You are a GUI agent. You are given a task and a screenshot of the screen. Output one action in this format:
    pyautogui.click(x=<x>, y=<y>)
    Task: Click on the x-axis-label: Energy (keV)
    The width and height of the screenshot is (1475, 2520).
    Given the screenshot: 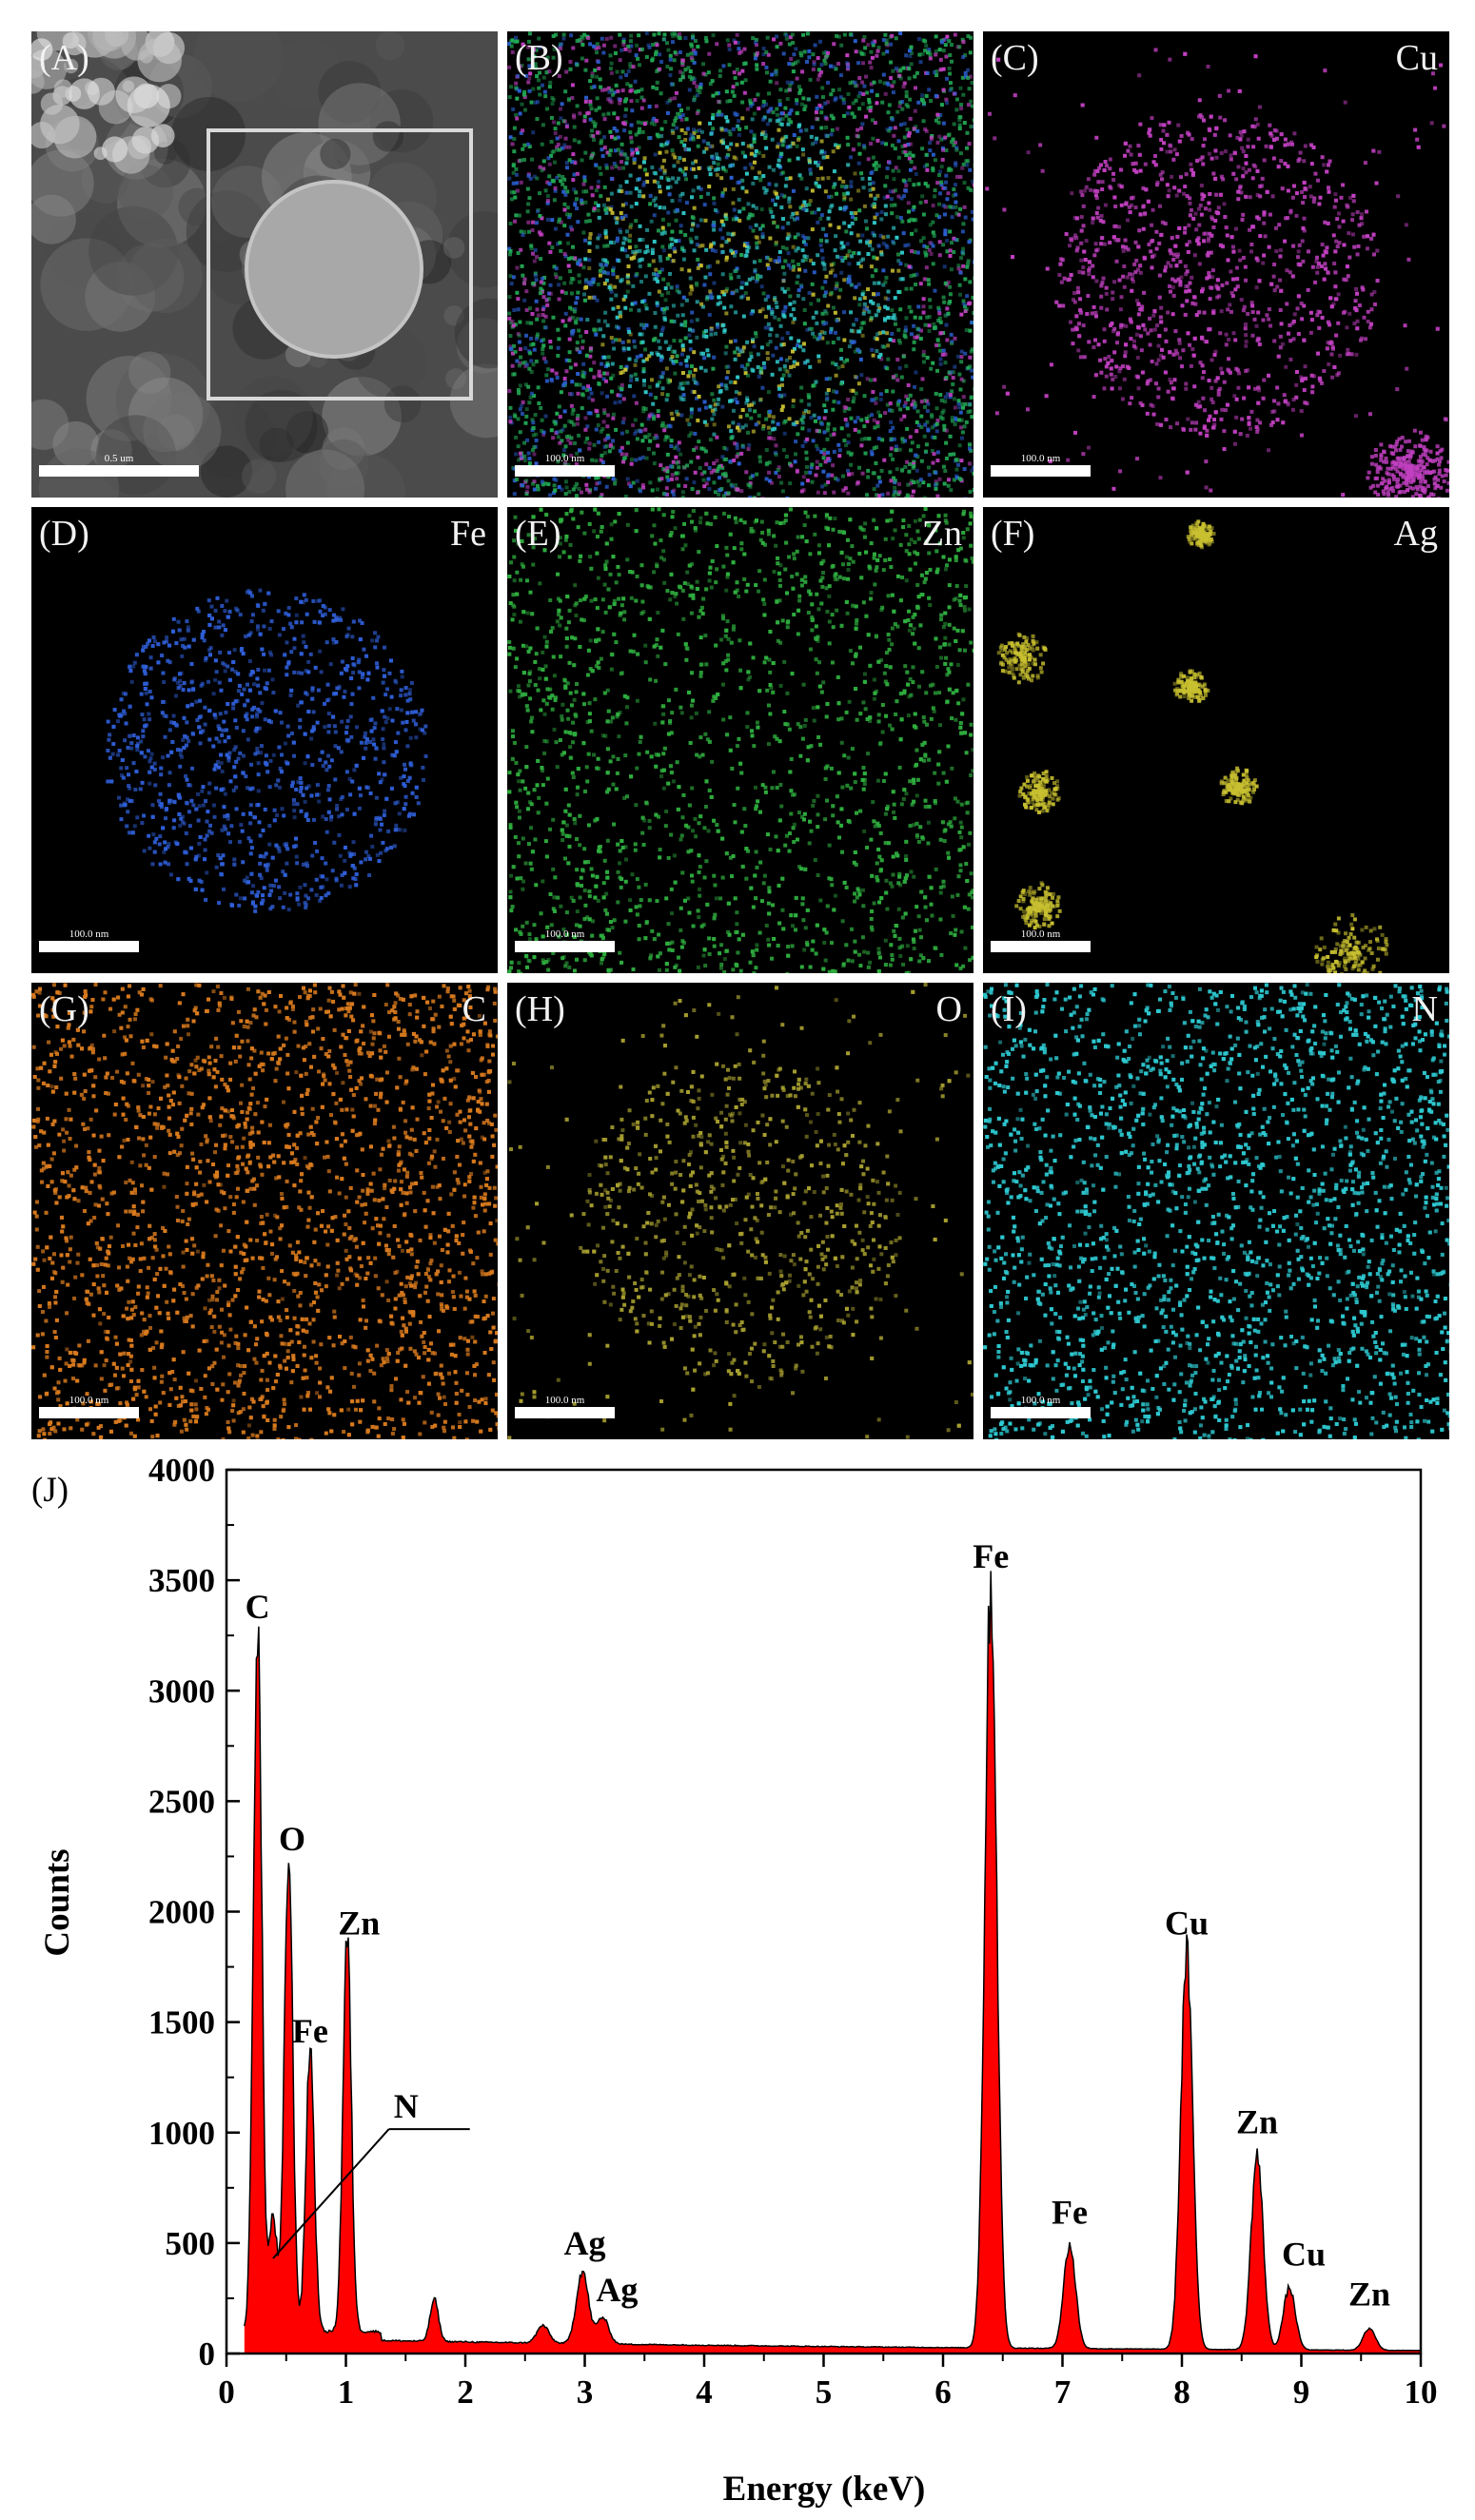 What is the action you would take?
    pyautogui.click(x=825, y=2489)
    